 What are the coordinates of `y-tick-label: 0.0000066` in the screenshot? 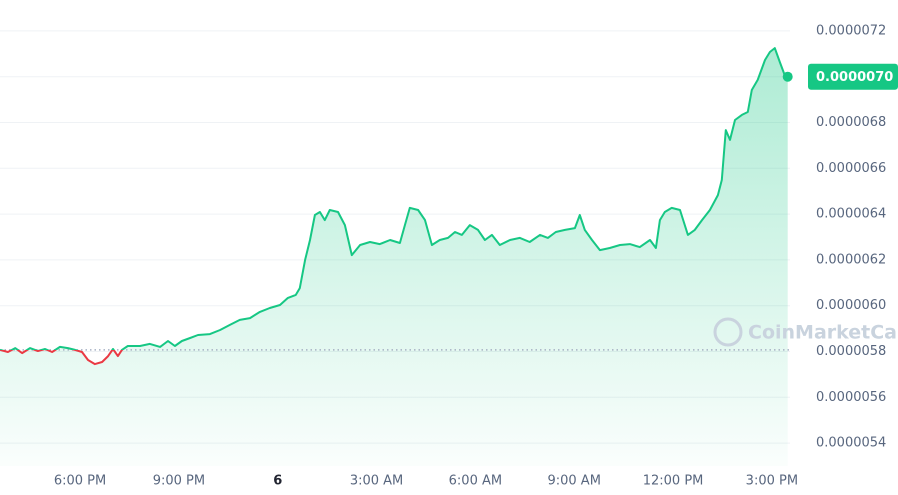 It's located at (851, 168).